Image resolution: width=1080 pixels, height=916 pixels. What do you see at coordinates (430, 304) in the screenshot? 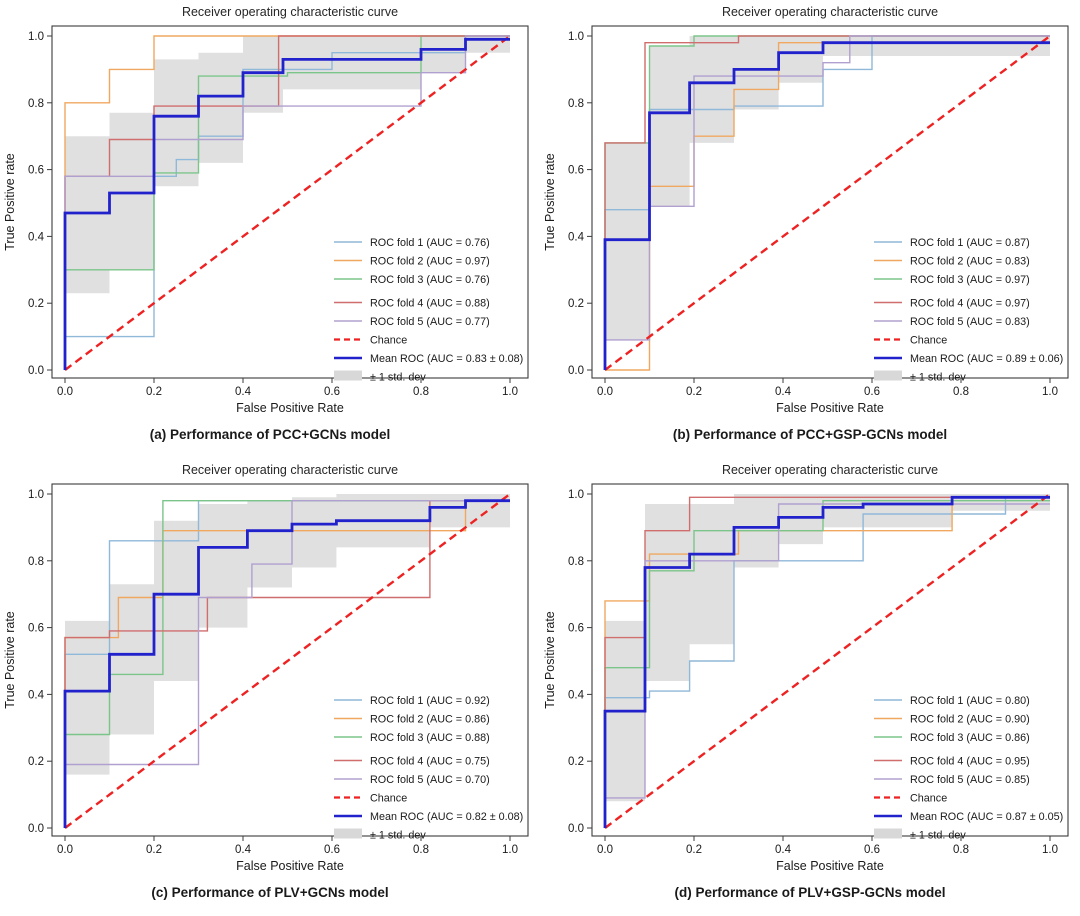
I see `legend-fold-4-label: ROC fold 4 (AUC = 0.88)` at bounding box center [430, 304].